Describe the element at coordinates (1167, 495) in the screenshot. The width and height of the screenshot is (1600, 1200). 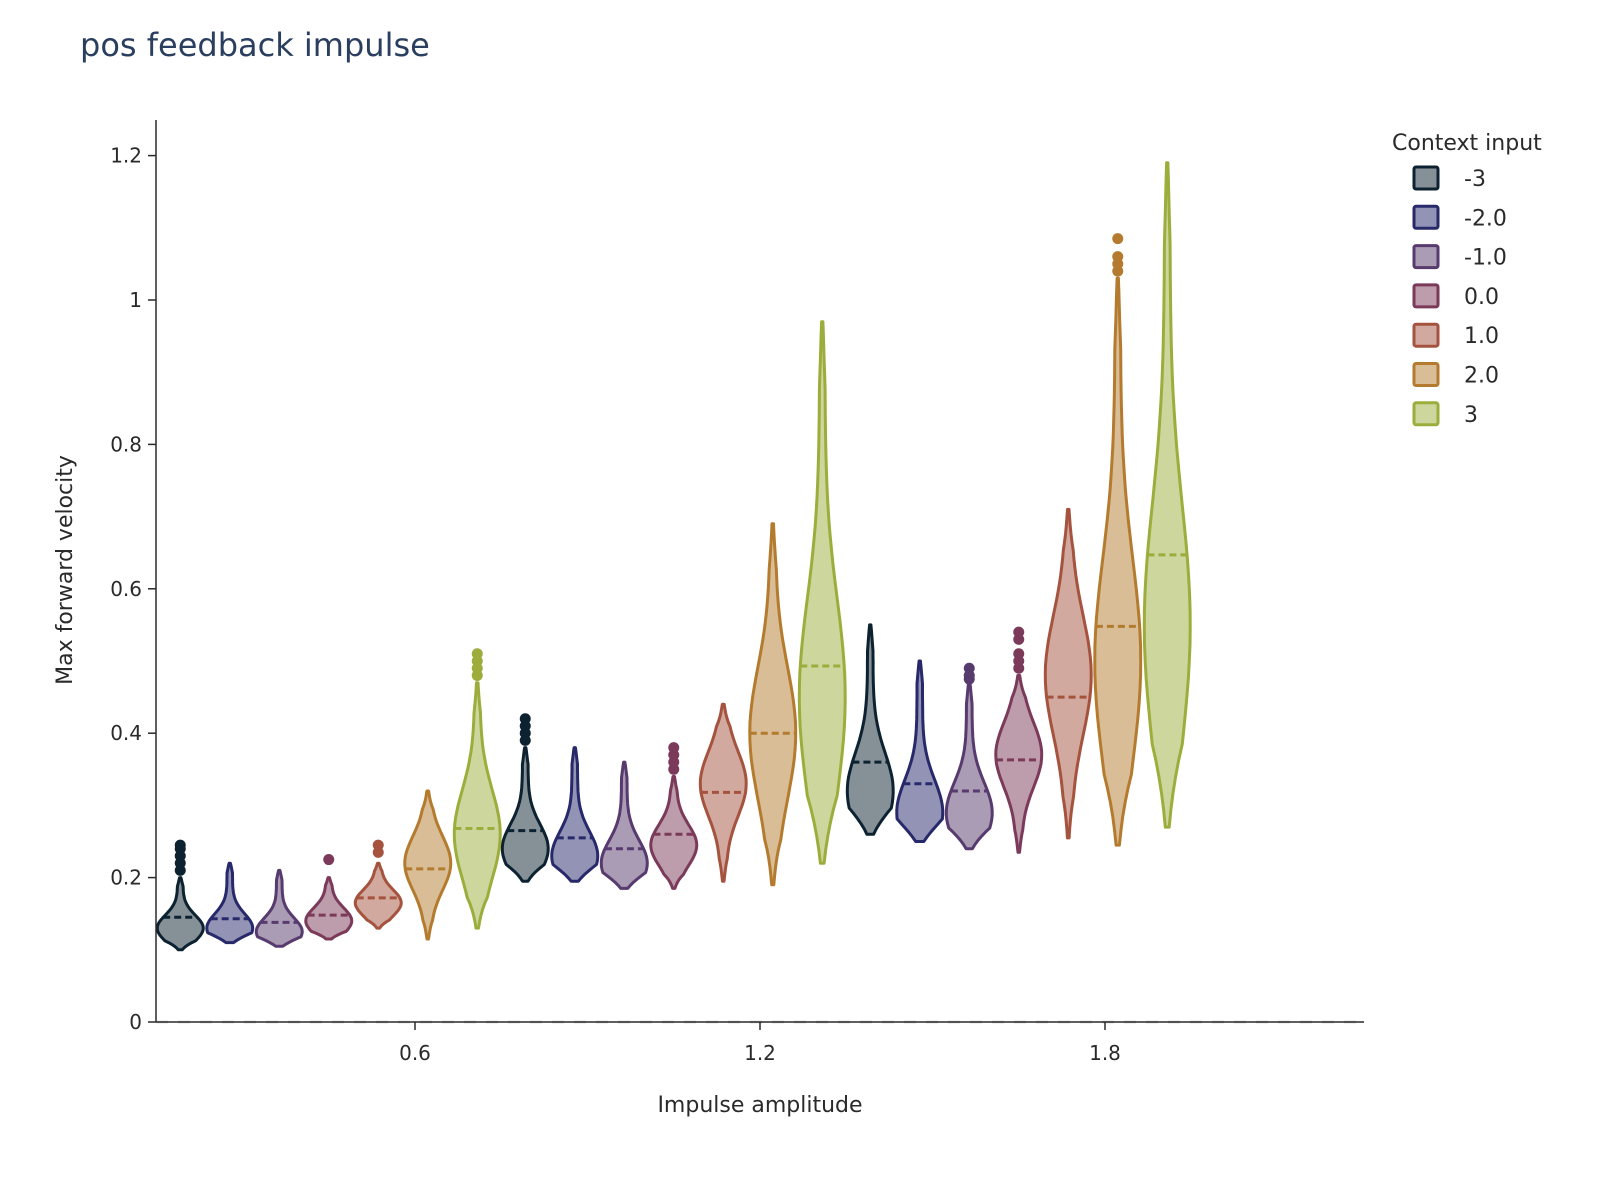
I see `violin-3-1.65` at that location.